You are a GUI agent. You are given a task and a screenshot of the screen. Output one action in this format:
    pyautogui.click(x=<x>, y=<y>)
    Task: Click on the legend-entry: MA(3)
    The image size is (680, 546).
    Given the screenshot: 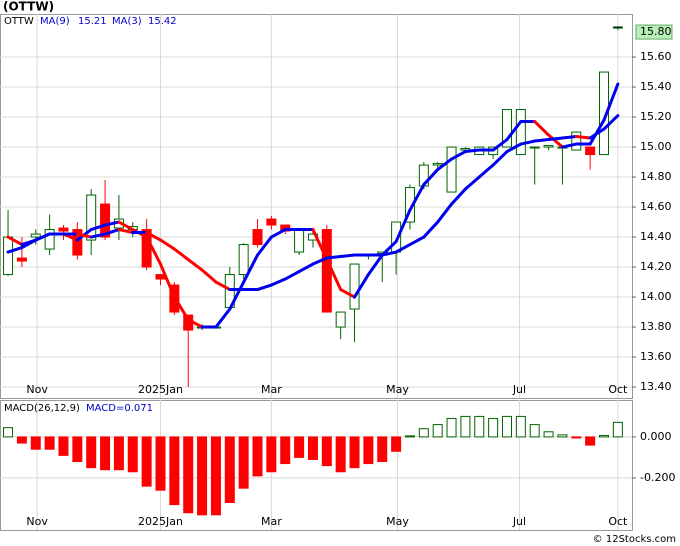 What is the action you would take?
    pyautogui.click(x=127, y=21)
    